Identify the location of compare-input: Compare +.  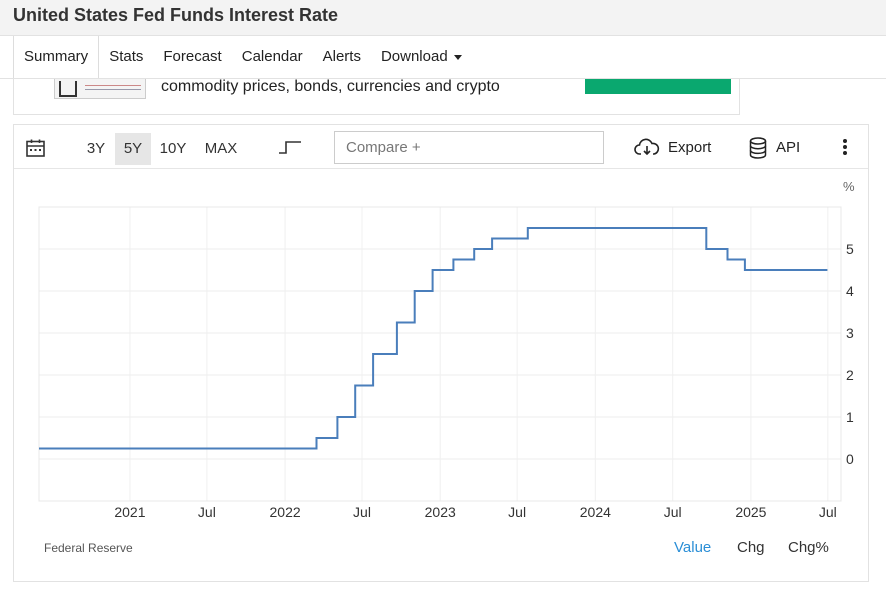
(469, 147).